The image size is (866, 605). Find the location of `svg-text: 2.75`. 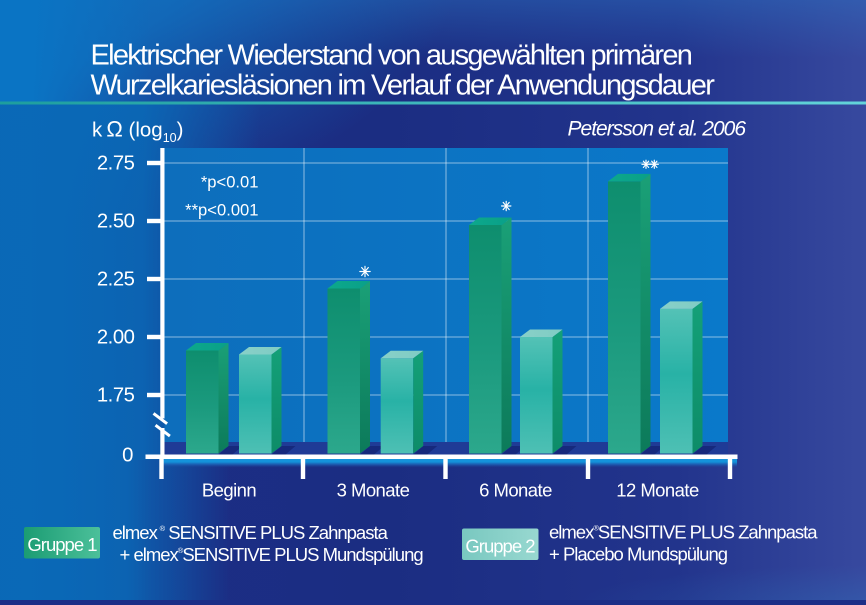

svg-text: 2.75 is located at coordinates (116, 164).